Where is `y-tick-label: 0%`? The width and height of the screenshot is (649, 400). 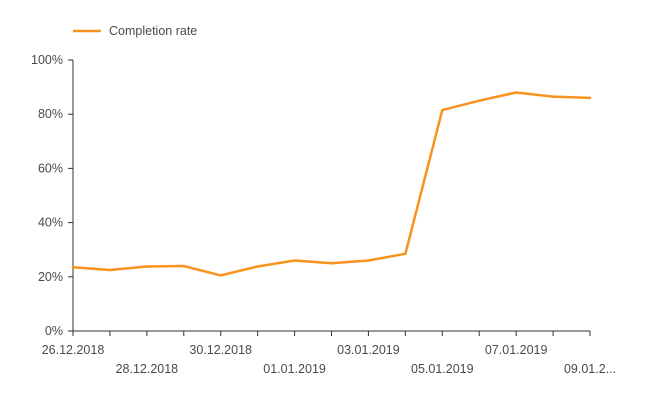
y-tick-label: 0% is located at coordinates (54, 331).